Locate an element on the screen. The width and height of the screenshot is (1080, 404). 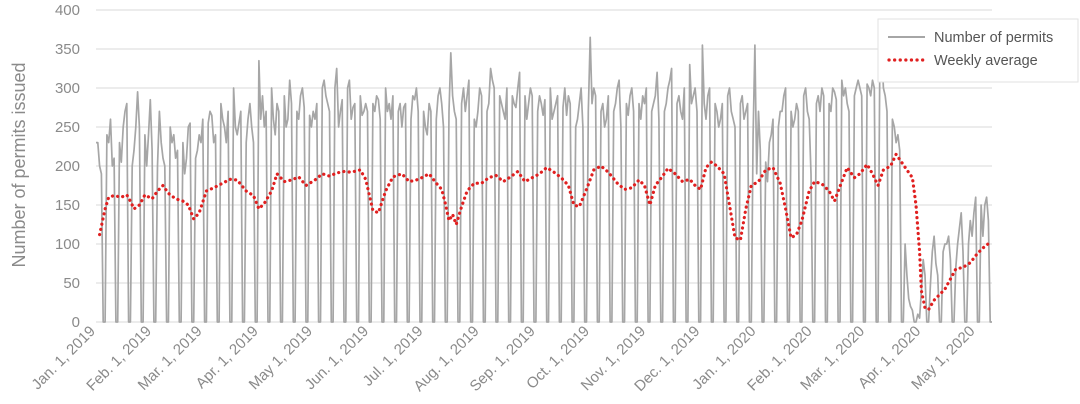
y-tick-label-50: 50 is located at coordinates (71, 283).